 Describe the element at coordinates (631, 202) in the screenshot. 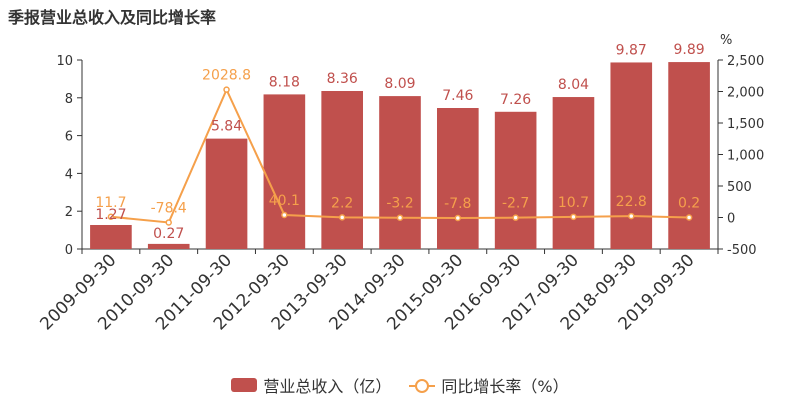

I see `growth-data-label: 22.8` at that location.